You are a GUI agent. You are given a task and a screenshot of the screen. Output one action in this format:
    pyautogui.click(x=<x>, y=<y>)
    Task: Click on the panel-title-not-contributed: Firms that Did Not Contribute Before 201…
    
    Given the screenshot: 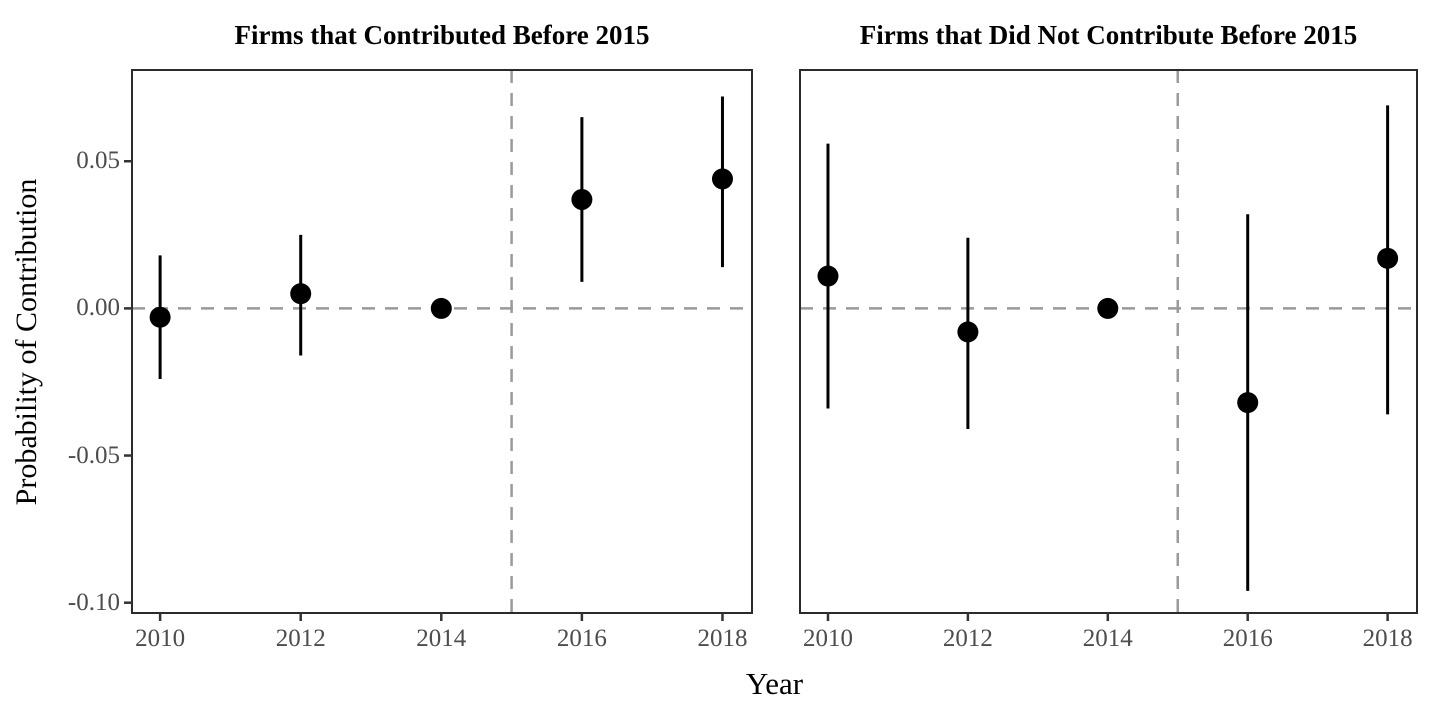 What is the action you would take?
    pyautogui.click(x=1108, y=35)
    